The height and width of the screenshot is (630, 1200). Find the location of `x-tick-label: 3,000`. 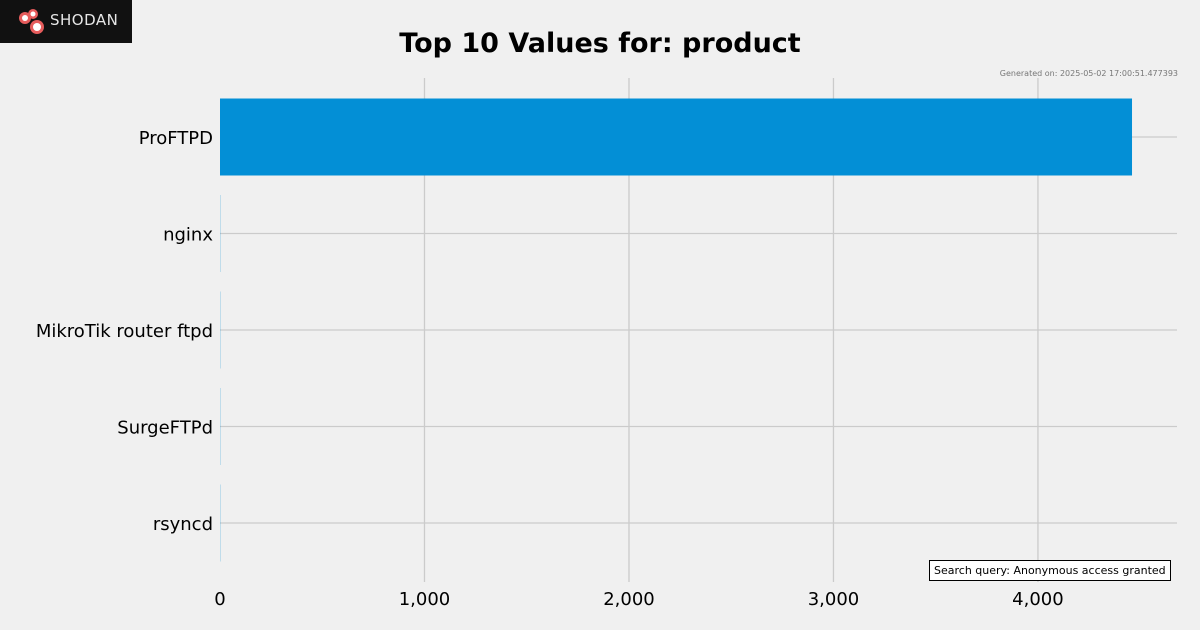

x-tick-label: 3,000 is located at coordinates (834, 599).